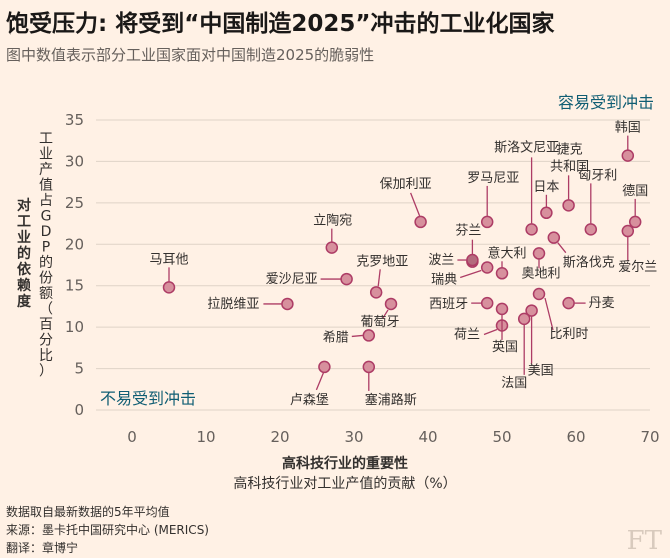 The image size is (670, 558). What do you see at coordinates (444, 279) in the screenshot?
I see `point-label: 瑞典` at bounding box center [444, 279].